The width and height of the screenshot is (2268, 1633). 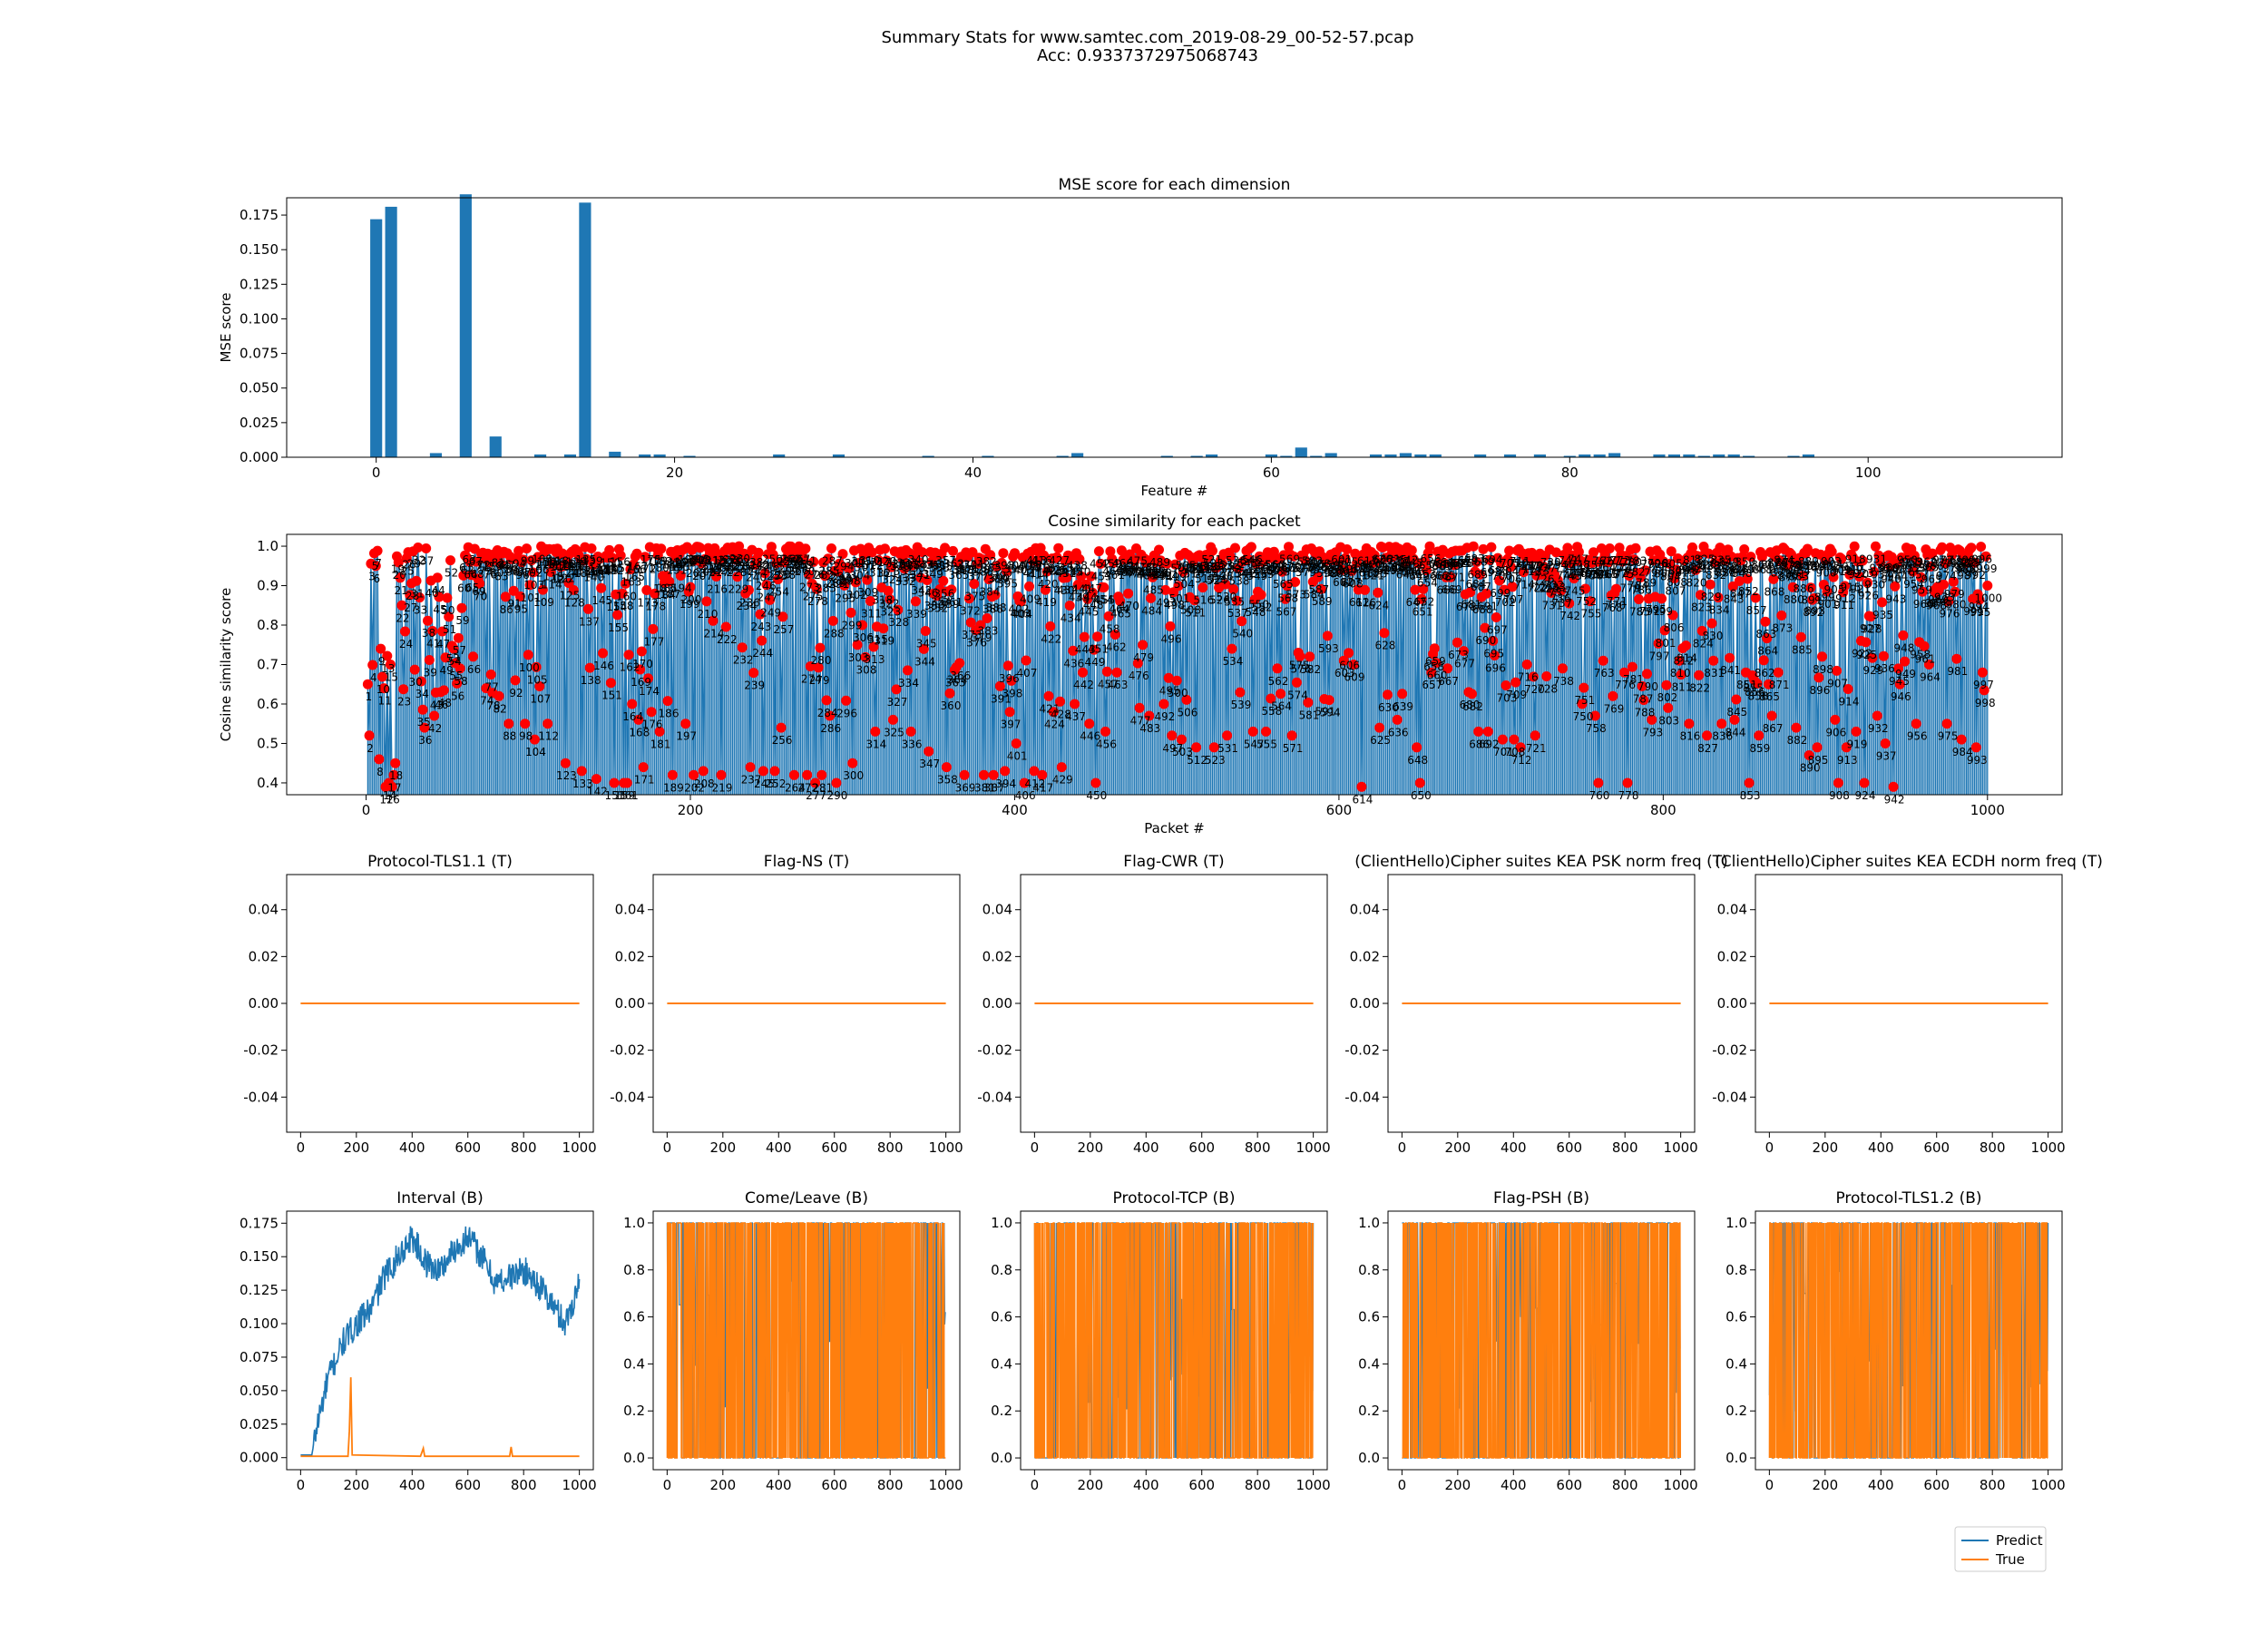 What do you see at coordinates (1494, 653) in the screenshot?
I see `packet-label: 695` at bounding box center [1494, 653].